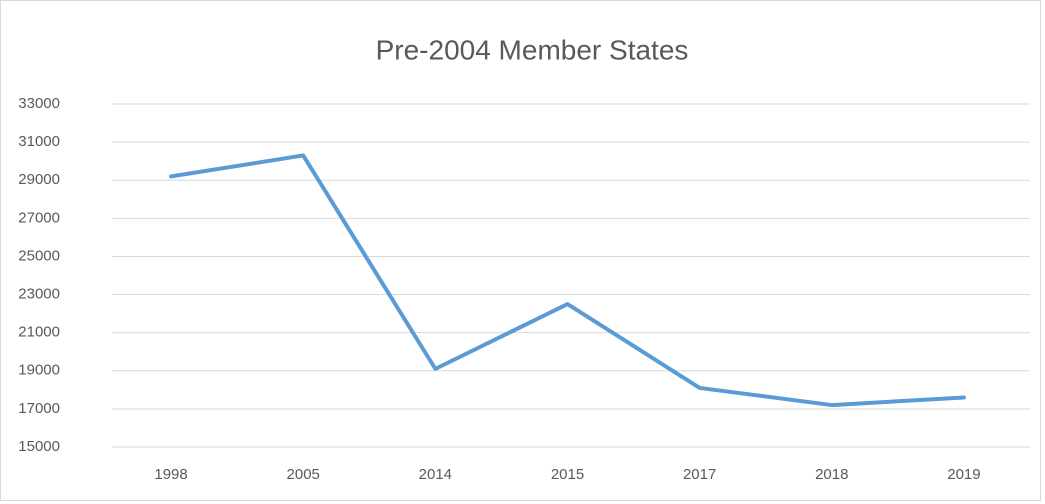 This screenshot has height=504, width=1045. I want to click on x-tick-label: 2017, so click(699, 474).